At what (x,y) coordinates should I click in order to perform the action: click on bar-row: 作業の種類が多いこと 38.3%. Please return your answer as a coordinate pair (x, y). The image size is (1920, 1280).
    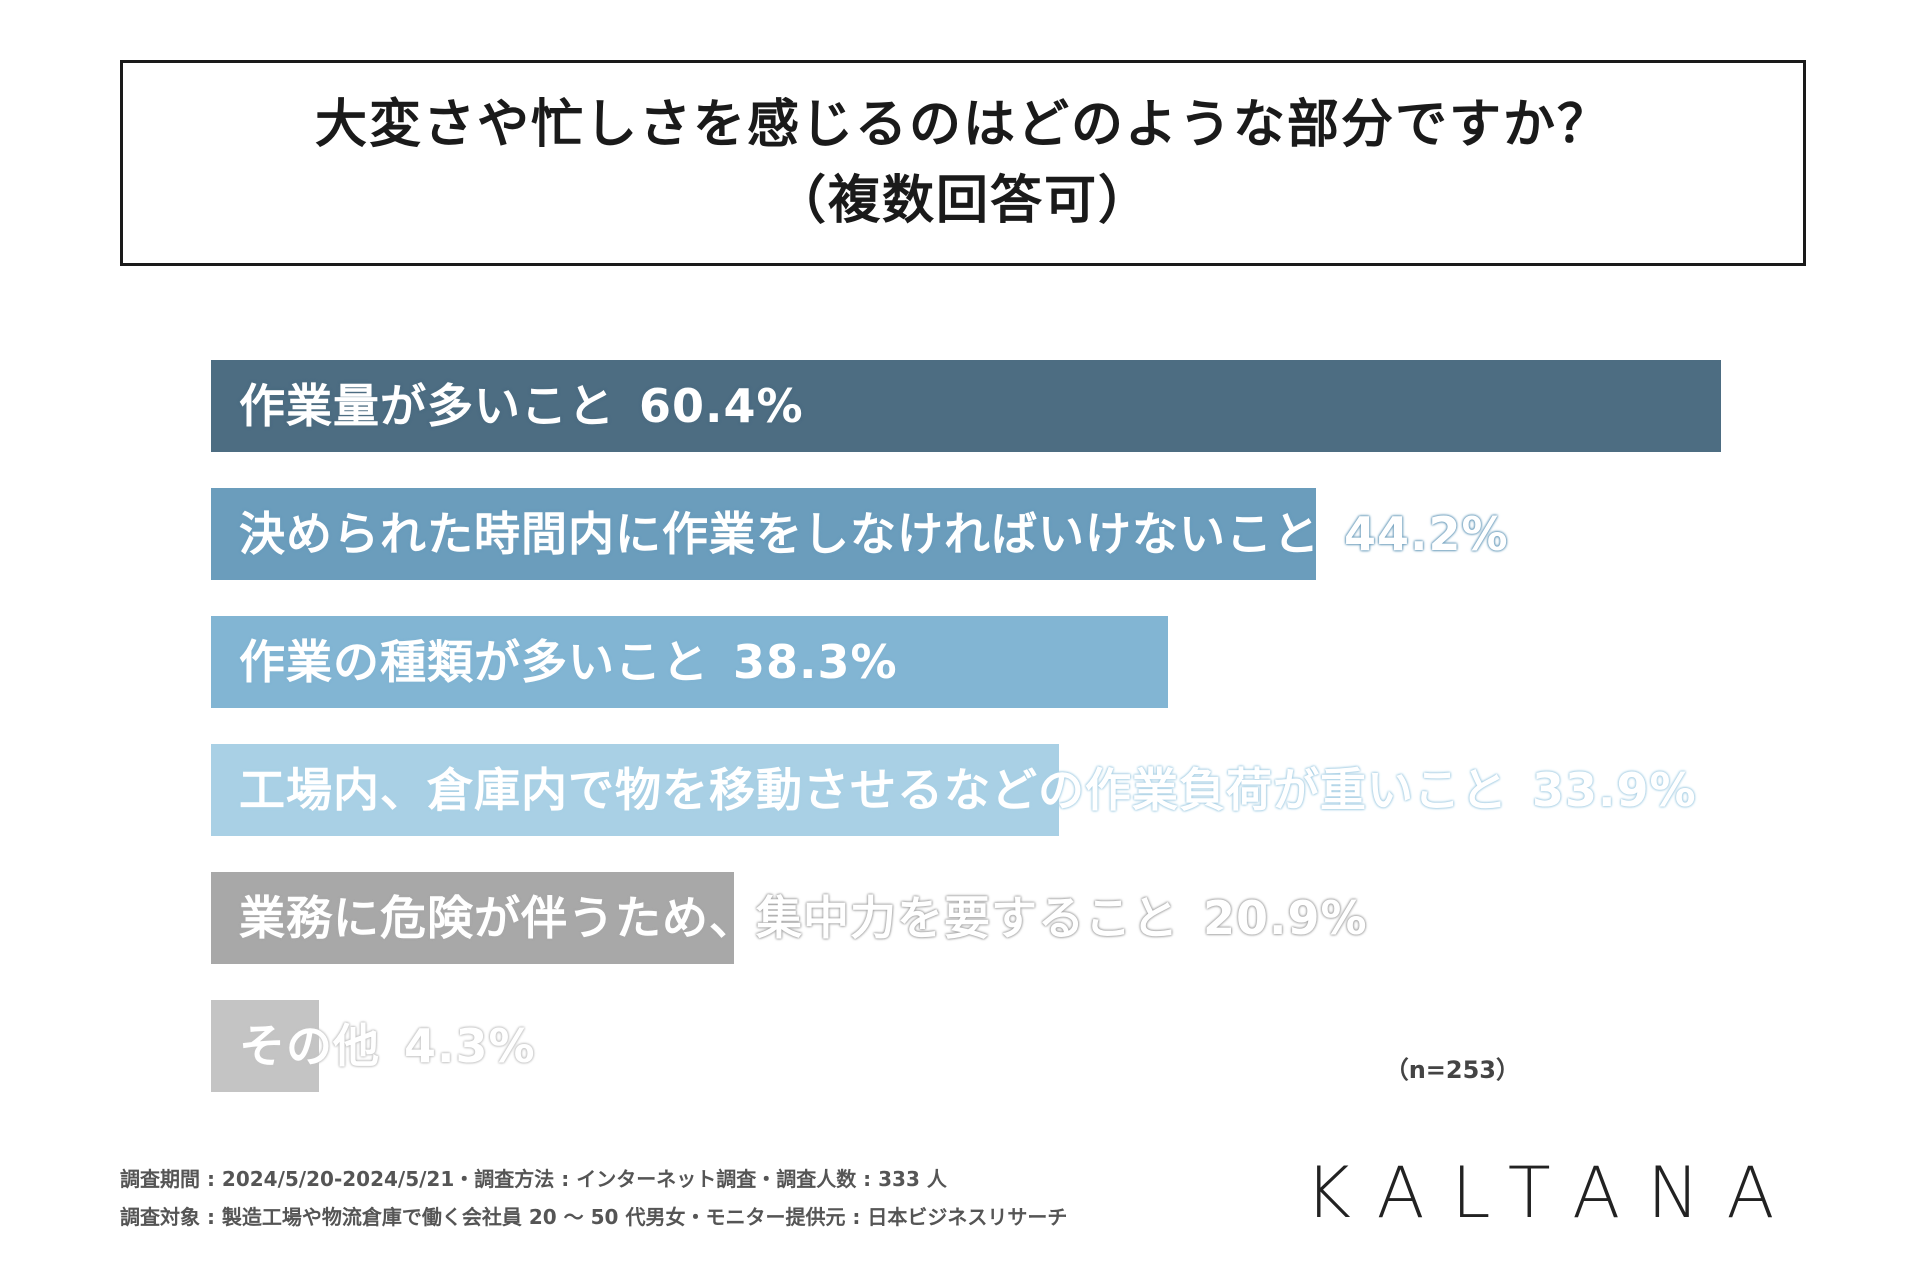
    Looking at the image, I should click on (966, 662).